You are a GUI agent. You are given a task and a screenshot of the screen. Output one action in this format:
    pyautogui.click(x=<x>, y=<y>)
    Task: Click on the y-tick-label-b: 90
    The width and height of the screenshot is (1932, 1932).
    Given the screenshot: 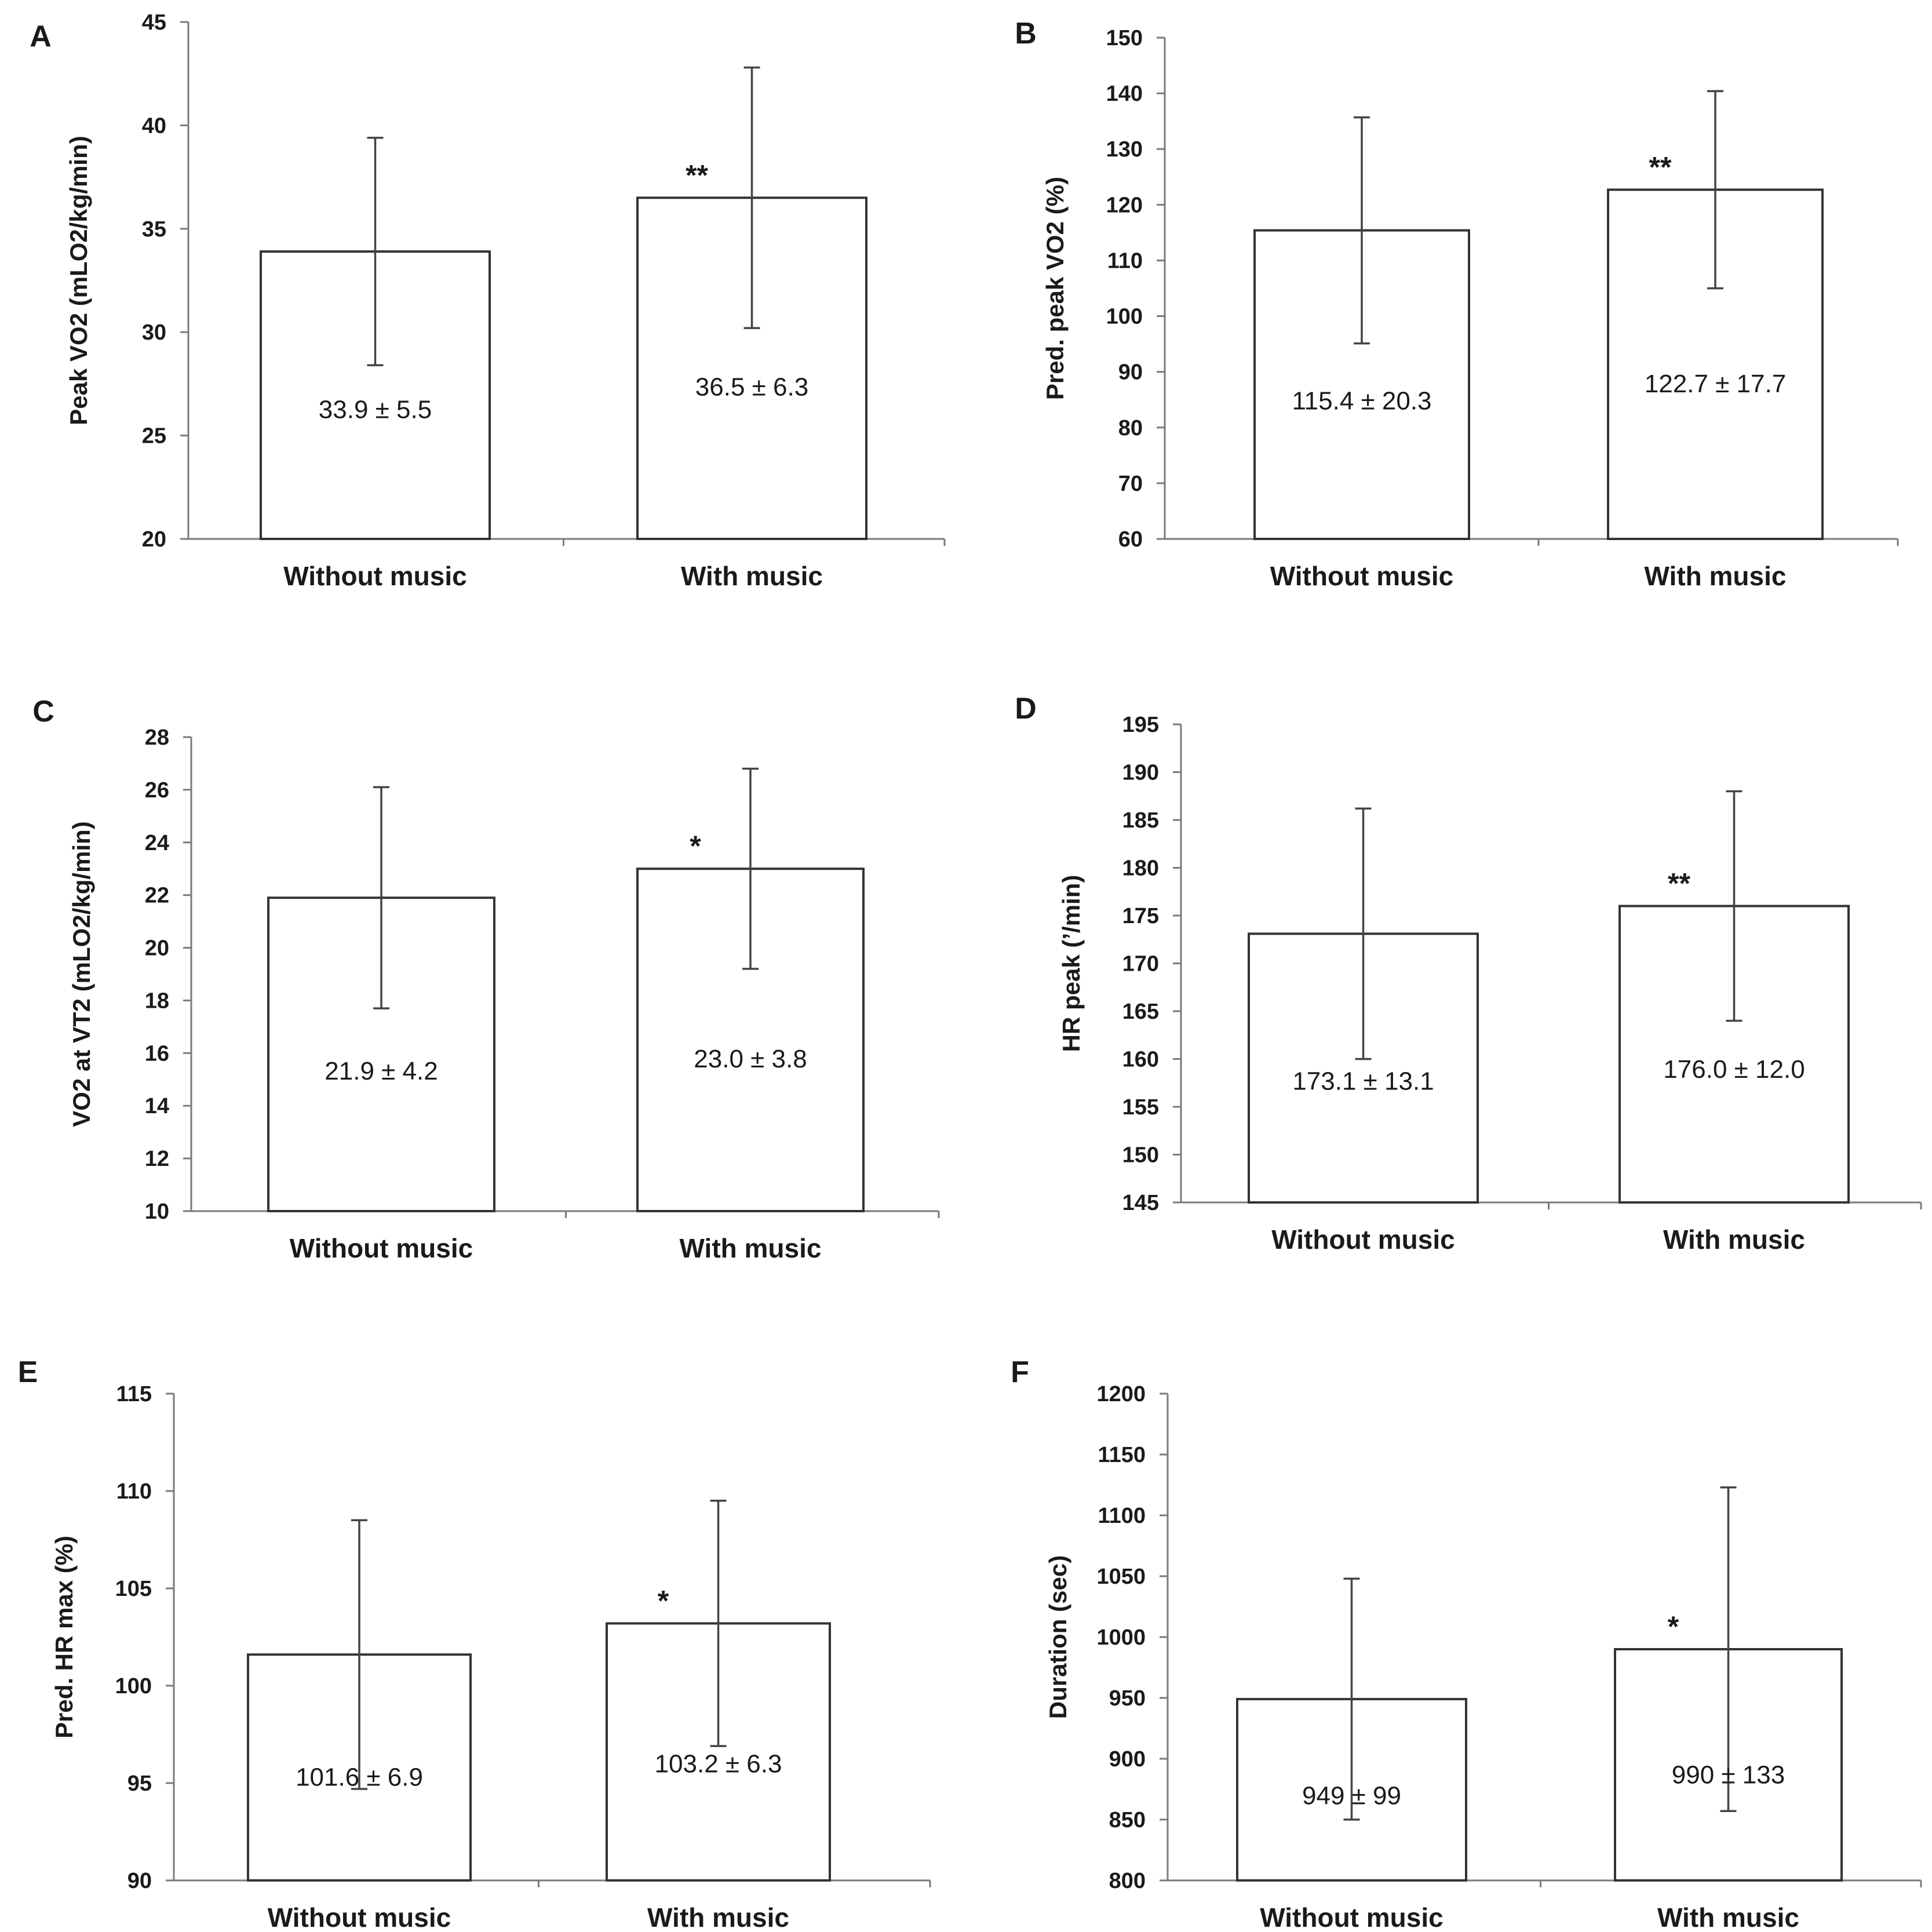 What is the action you would take?
    pyautogui.click(x=1130, y=372)
    